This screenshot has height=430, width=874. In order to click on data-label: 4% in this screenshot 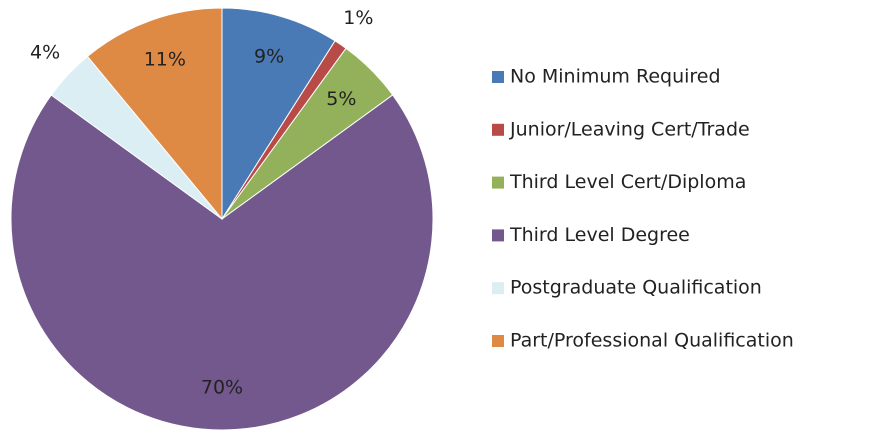, I will do `click(45, 52)`.